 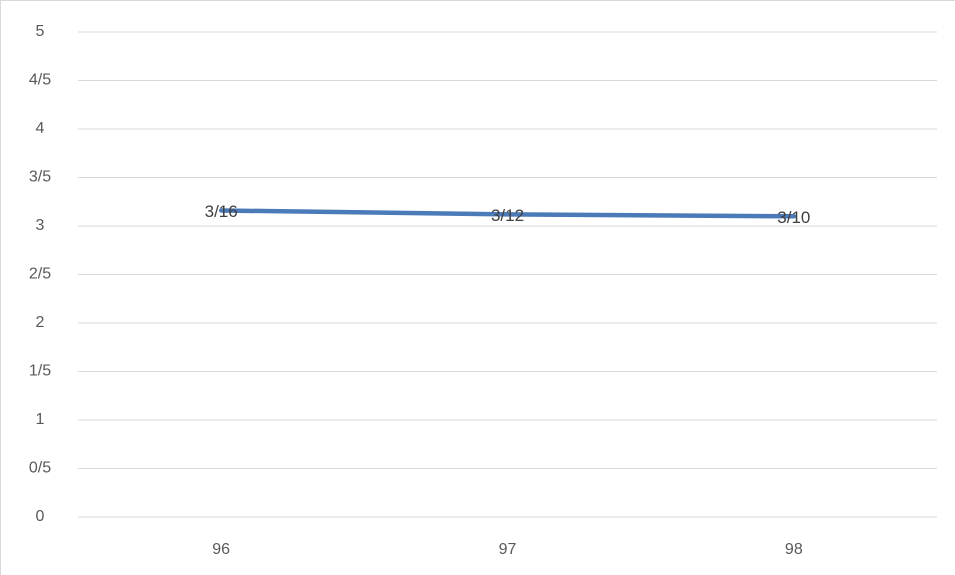 I want to click on y-tick-label: 1/5, so click(x=40, y=371).